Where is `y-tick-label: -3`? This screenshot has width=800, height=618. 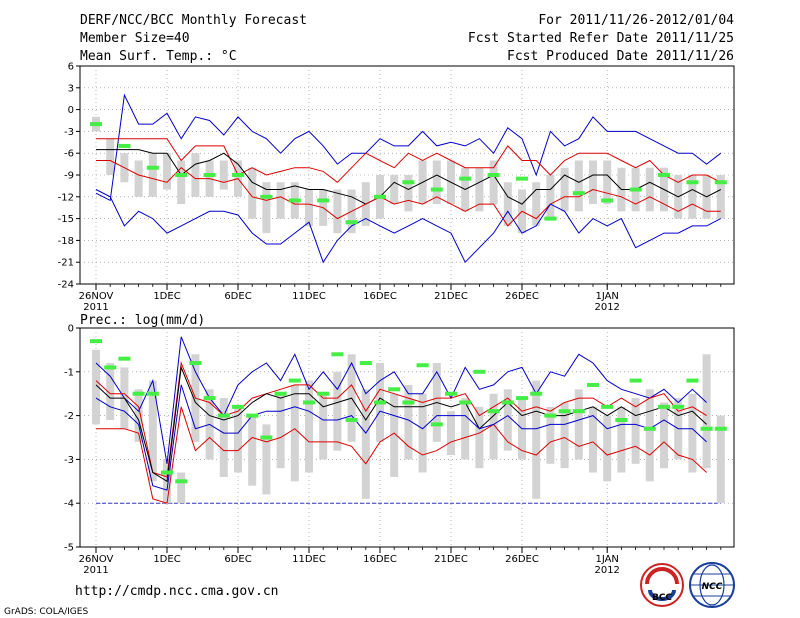
y-tick-label: -3 is located at coordinates (69, 460).